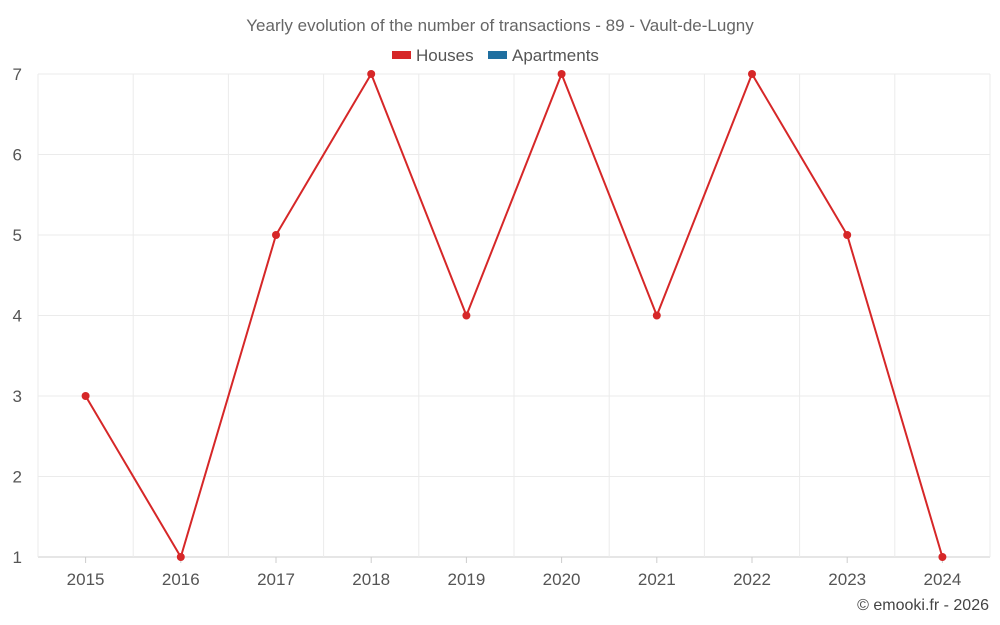  I want to click on legend-label-apartments: Apartments, so click(555, 55).